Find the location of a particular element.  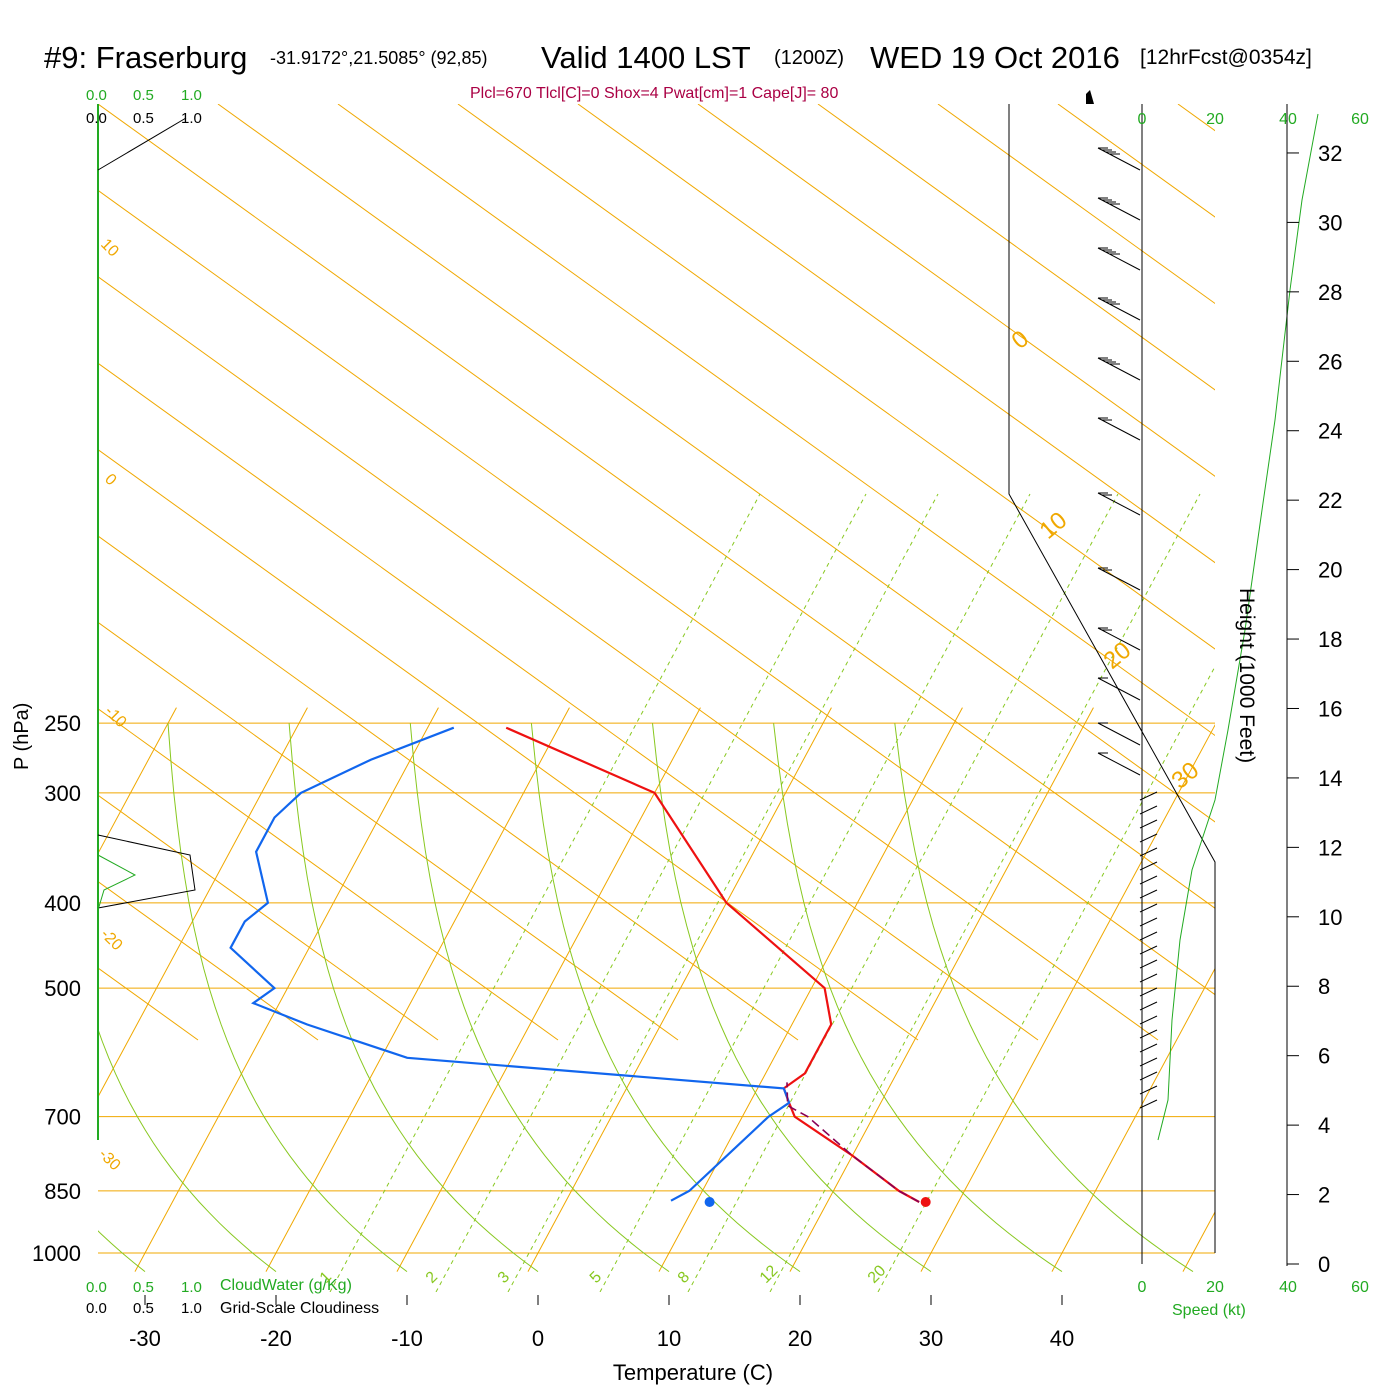

height-tick-label: 4 is located at coordinates (1324, 1125).